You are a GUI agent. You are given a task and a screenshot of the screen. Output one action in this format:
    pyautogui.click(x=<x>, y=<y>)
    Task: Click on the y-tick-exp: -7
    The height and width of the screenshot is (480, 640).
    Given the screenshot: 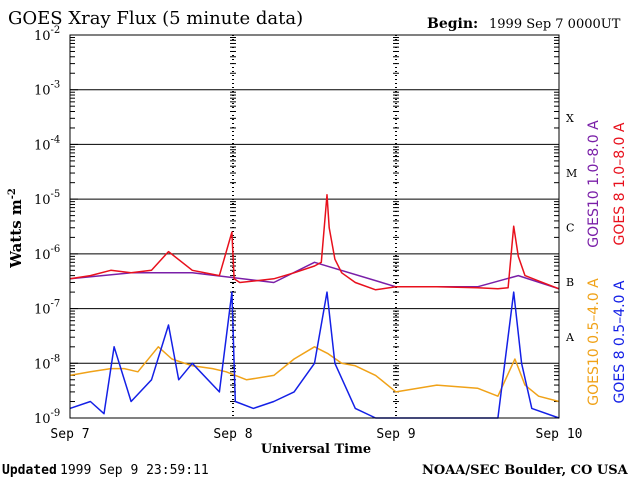 What is the action you would take?
    pyautogui.click(x=56, y=304)
    